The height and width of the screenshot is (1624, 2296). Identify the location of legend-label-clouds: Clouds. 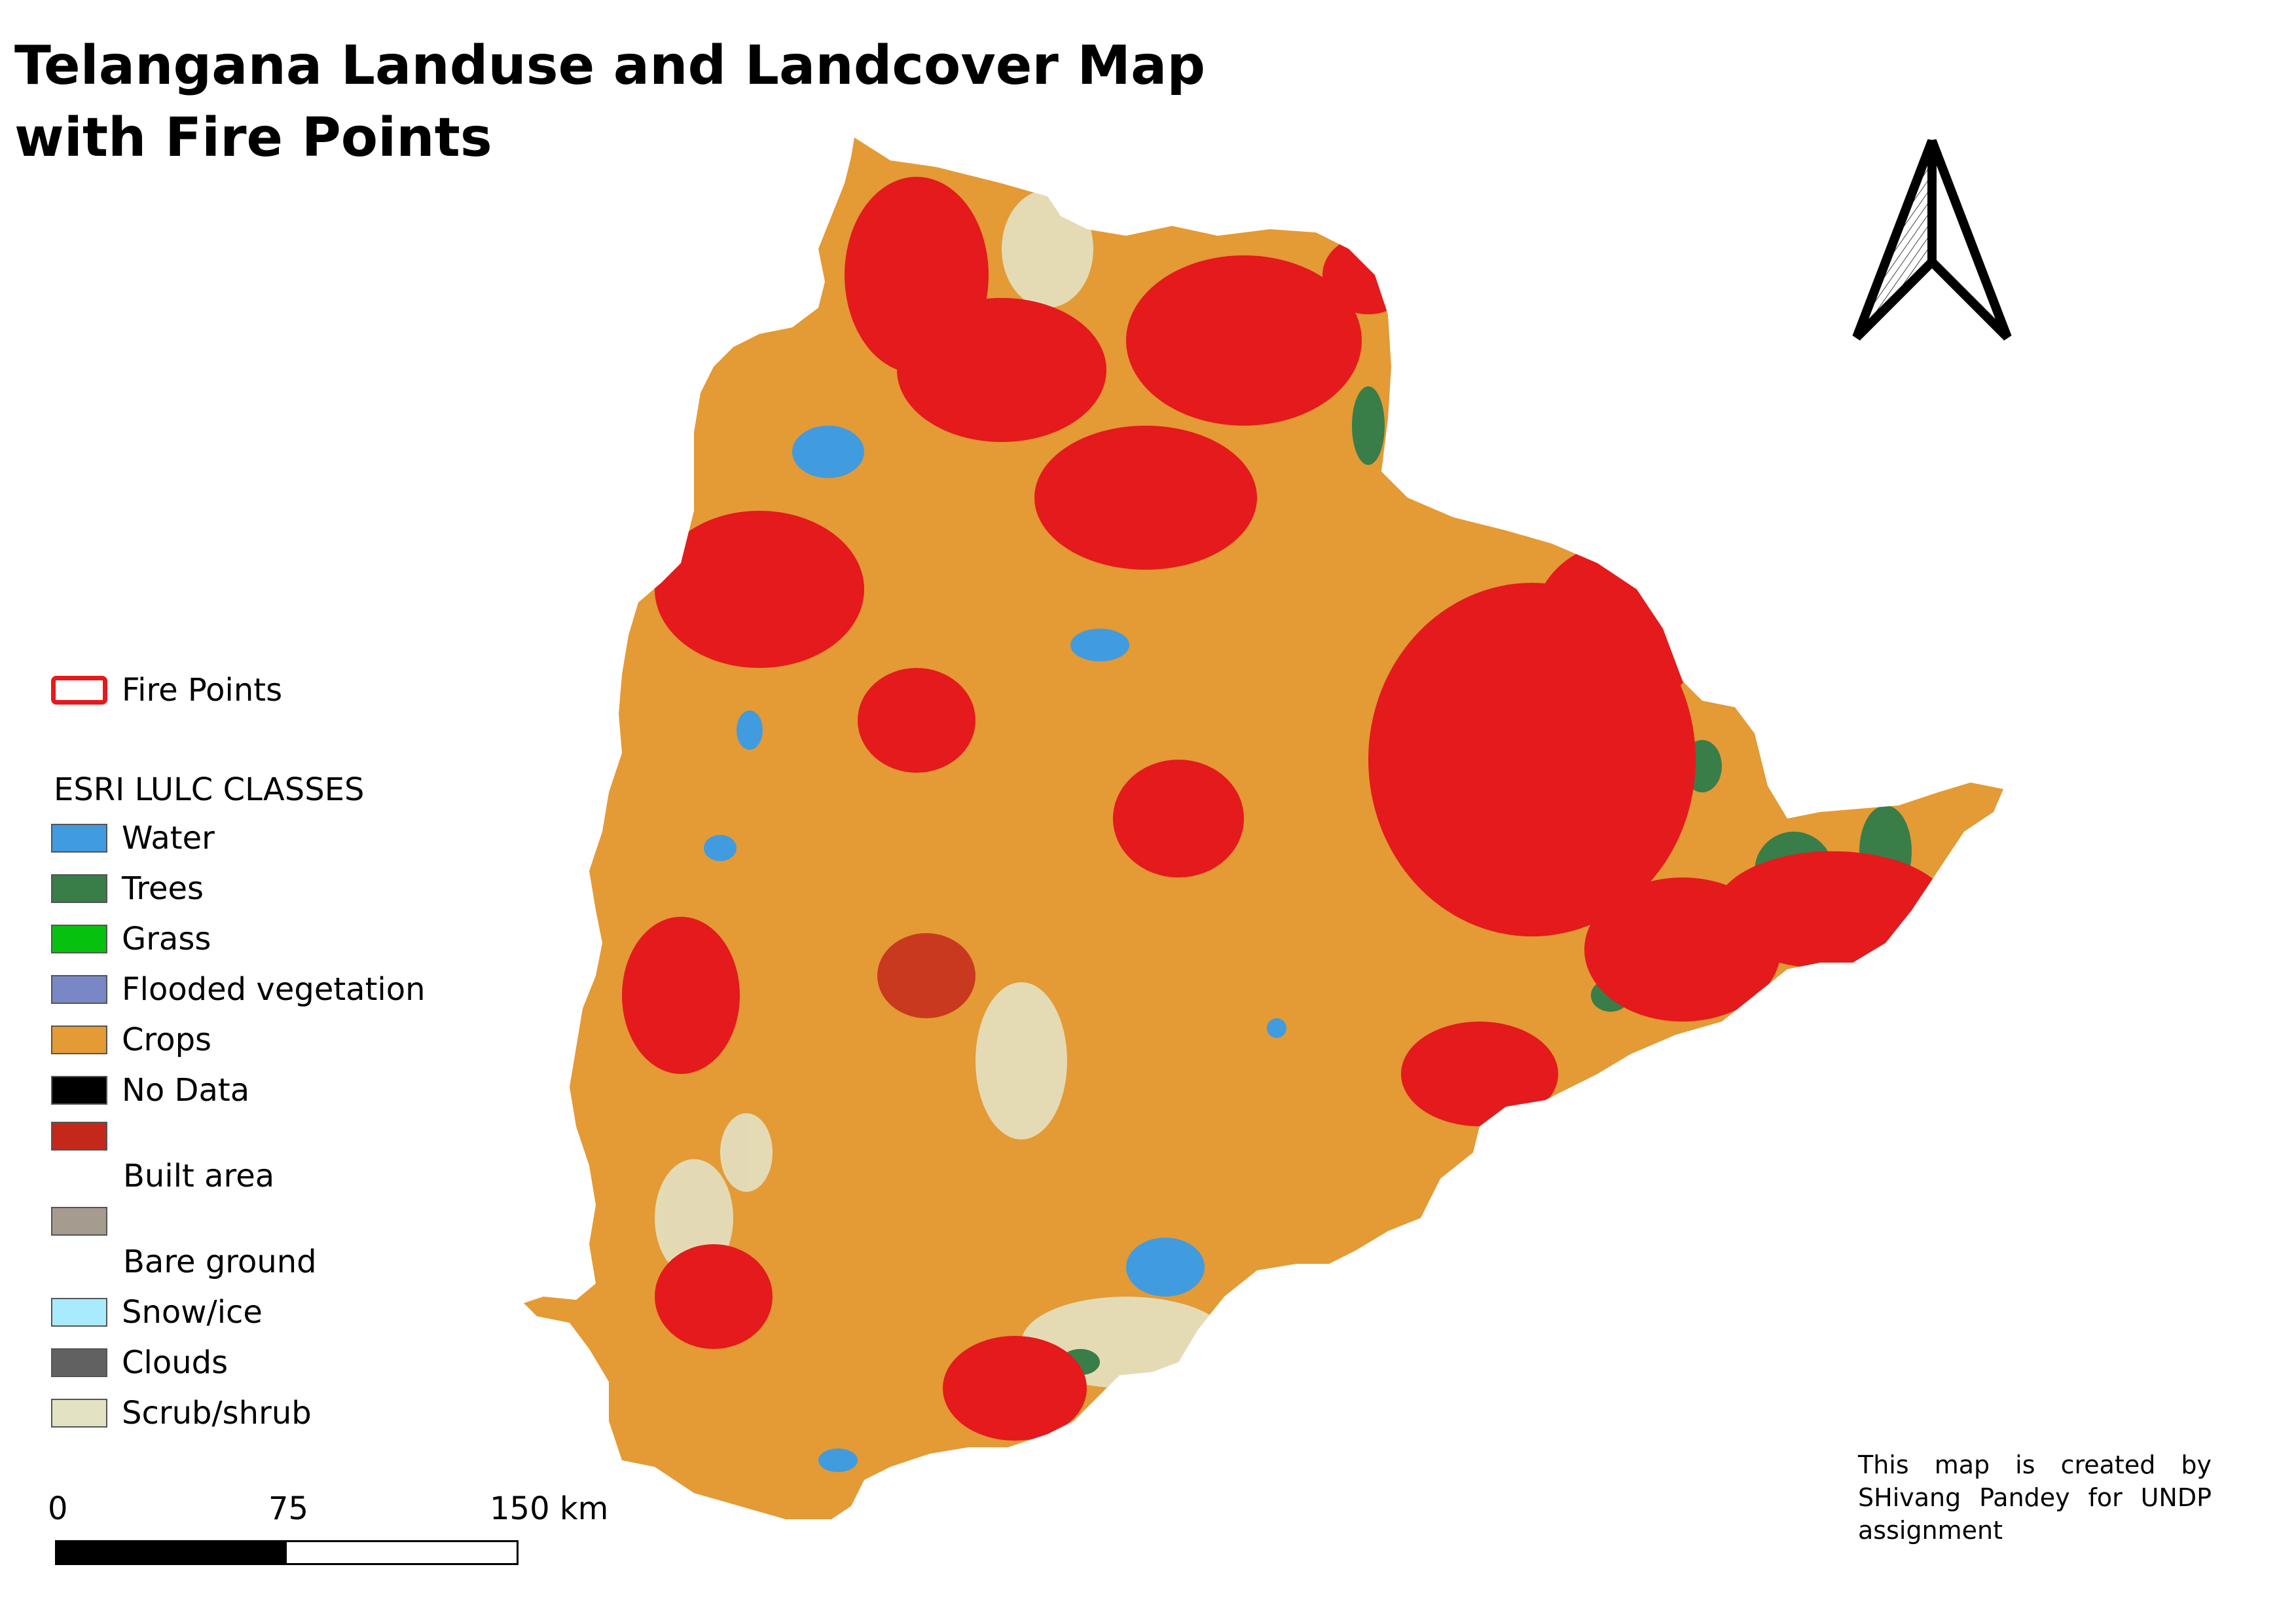
(175, 1362).